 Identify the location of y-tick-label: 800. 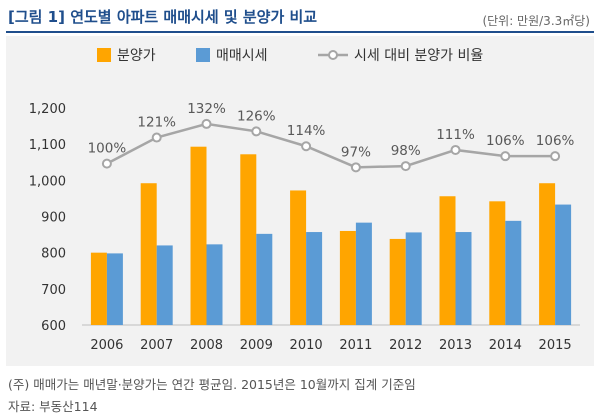
(53, 254).